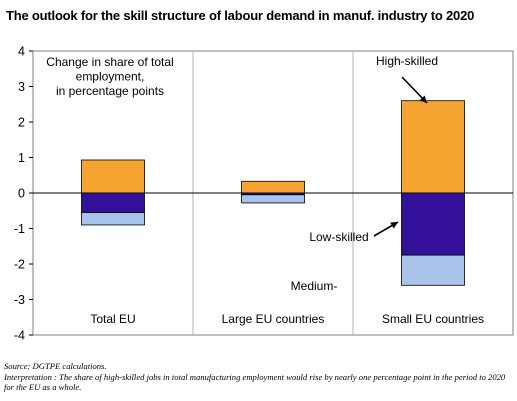 This screenshot has width=517, height=401. What do you see at coordinates (109, 62) in the screenshot?
I see `y-axis-label-line: Change in share of total` at bounding box center [109, 62].